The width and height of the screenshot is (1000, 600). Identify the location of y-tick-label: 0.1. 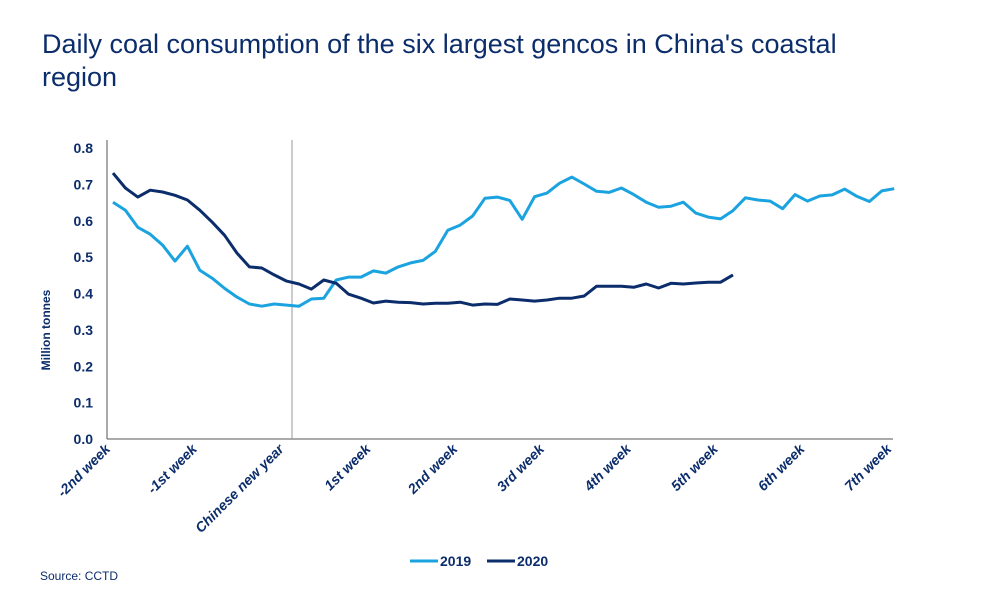
(84, 403).